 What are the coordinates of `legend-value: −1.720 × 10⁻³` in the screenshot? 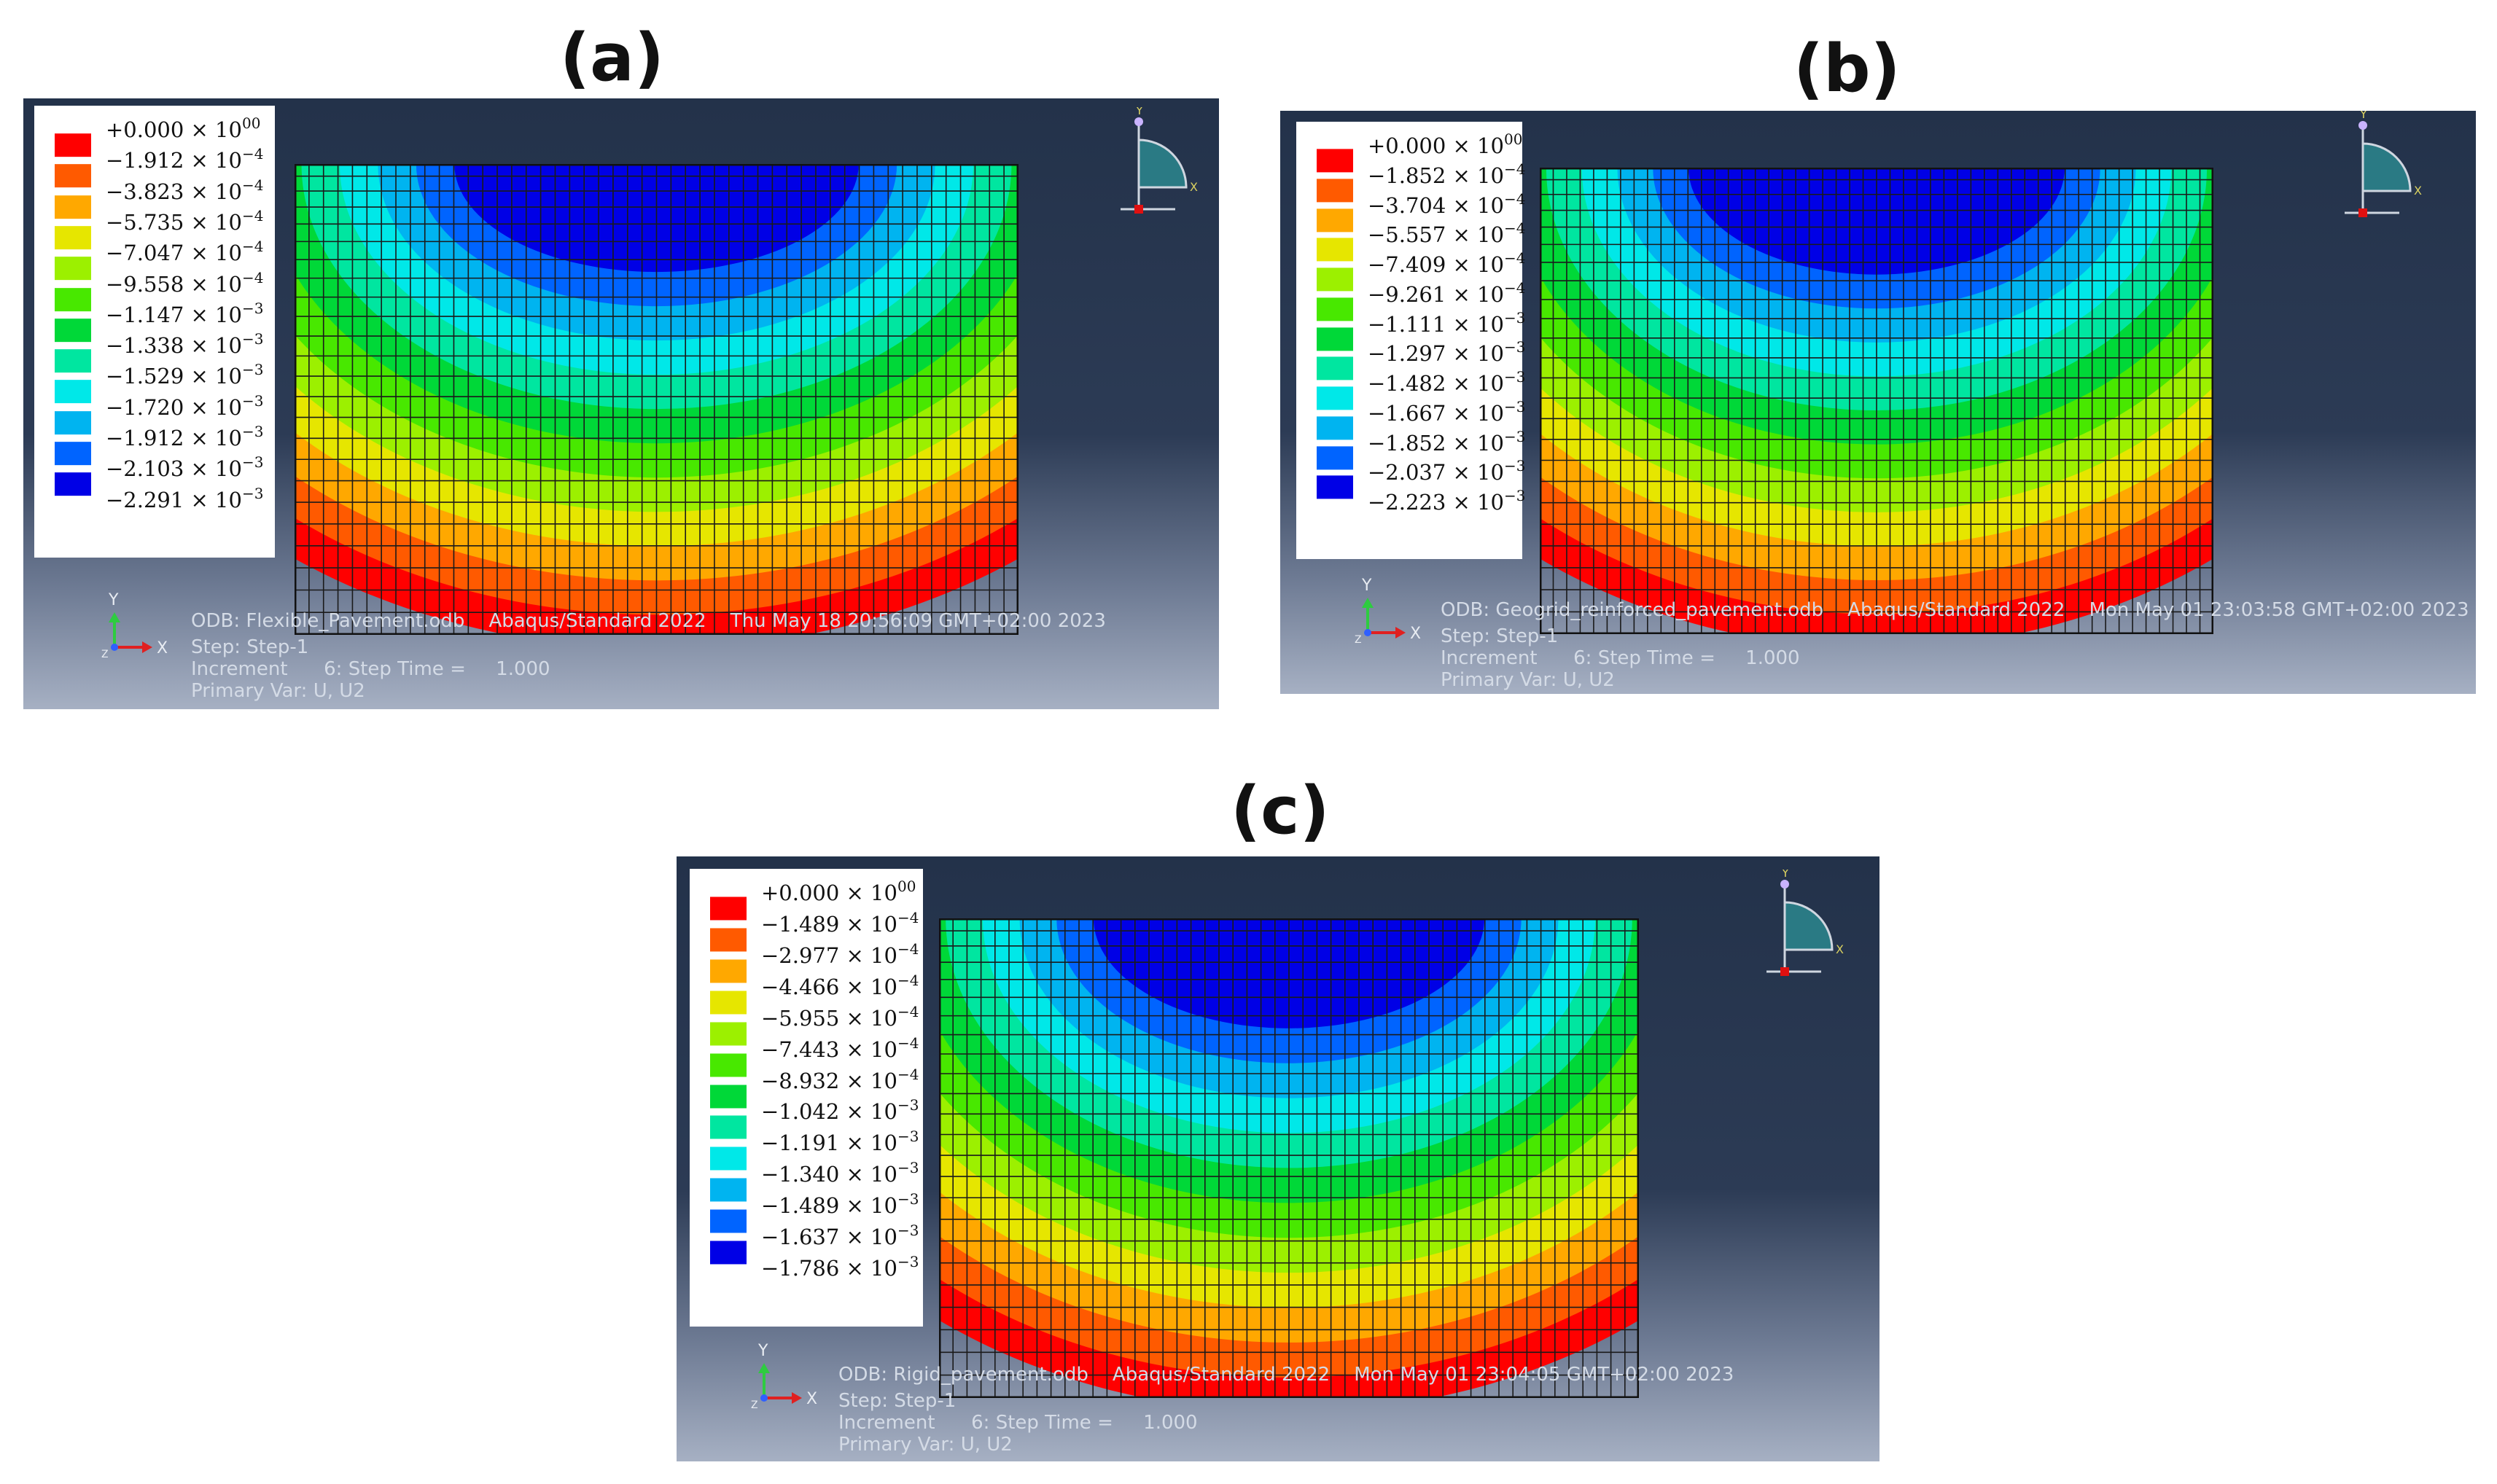 It's located at (185, 405).